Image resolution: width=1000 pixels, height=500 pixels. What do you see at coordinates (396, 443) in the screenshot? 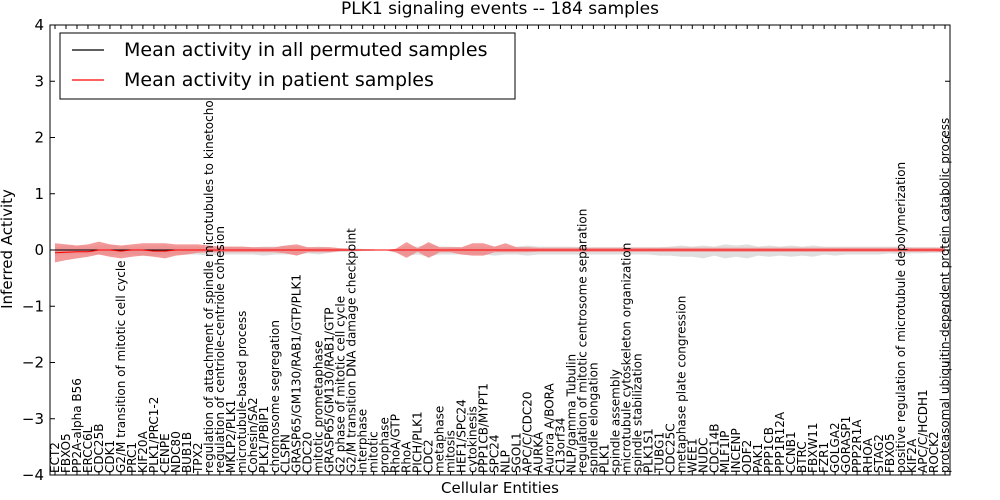
I see `x-tick-label: RhoA/GTP` at bounding box center [396, 443].